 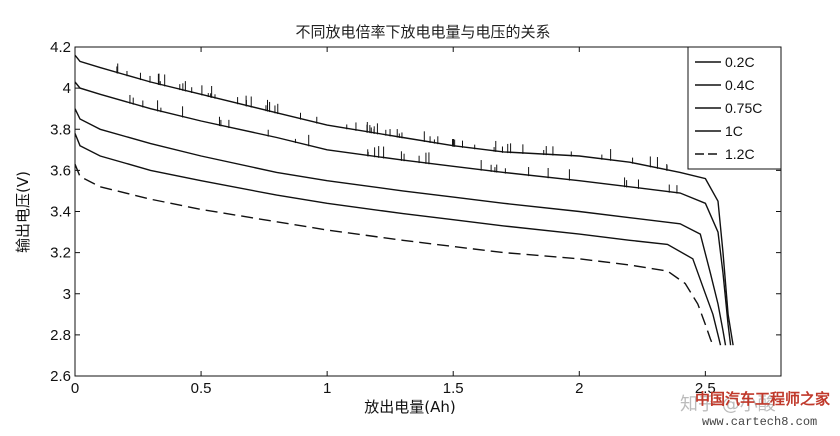 What do you see at coordinates (60, 47) in the screenshot?
I see `y-tick-label: 4.2` at bounding box center [60, 47].